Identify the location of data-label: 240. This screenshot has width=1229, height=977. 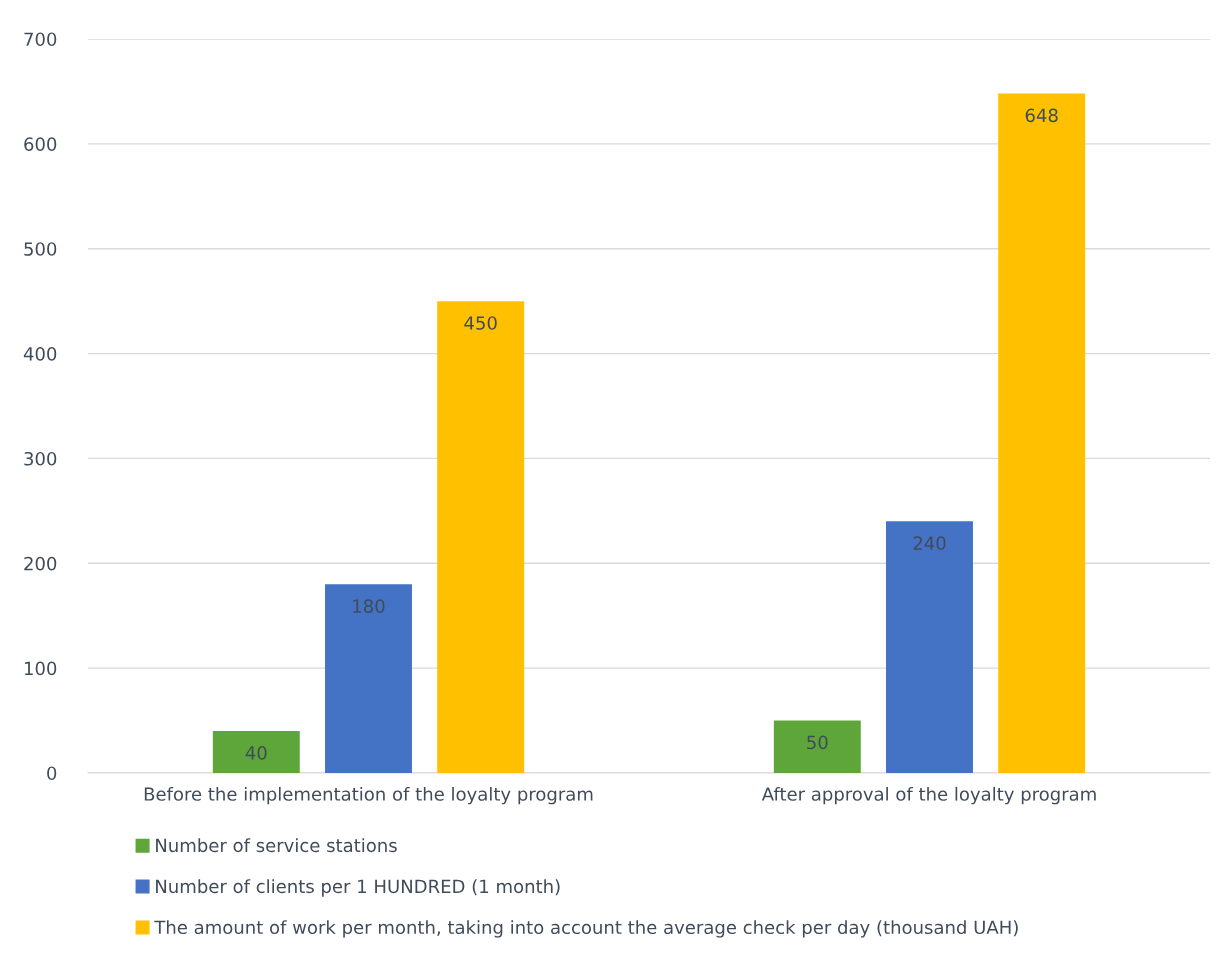
(929, 543).